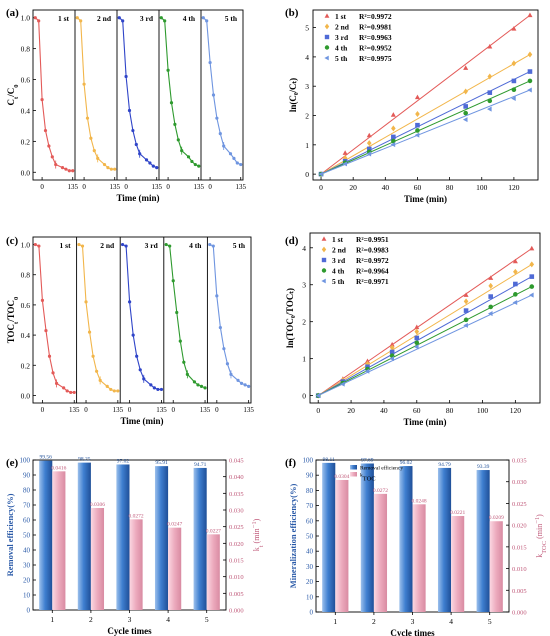 The image size is (550, 636). I want to click on panel-f-ytick-right-label: 0.005, so click(519, 591).